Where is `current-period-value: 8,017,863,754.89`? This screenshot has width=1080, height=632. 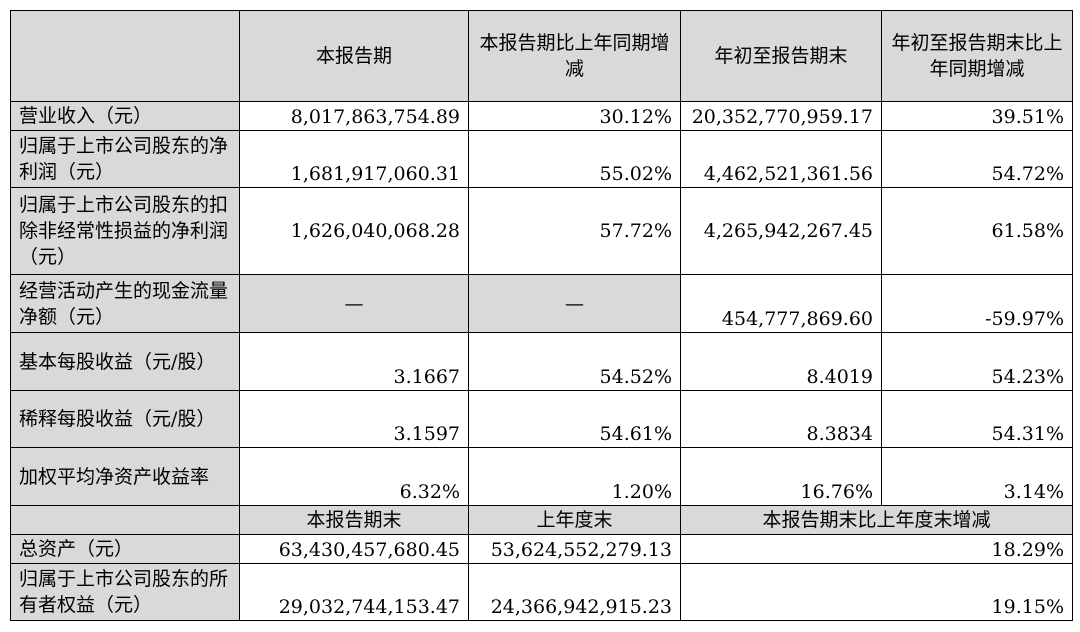
current-period-value: 8,017,863,754.89 is located at coordinates (354, 116).